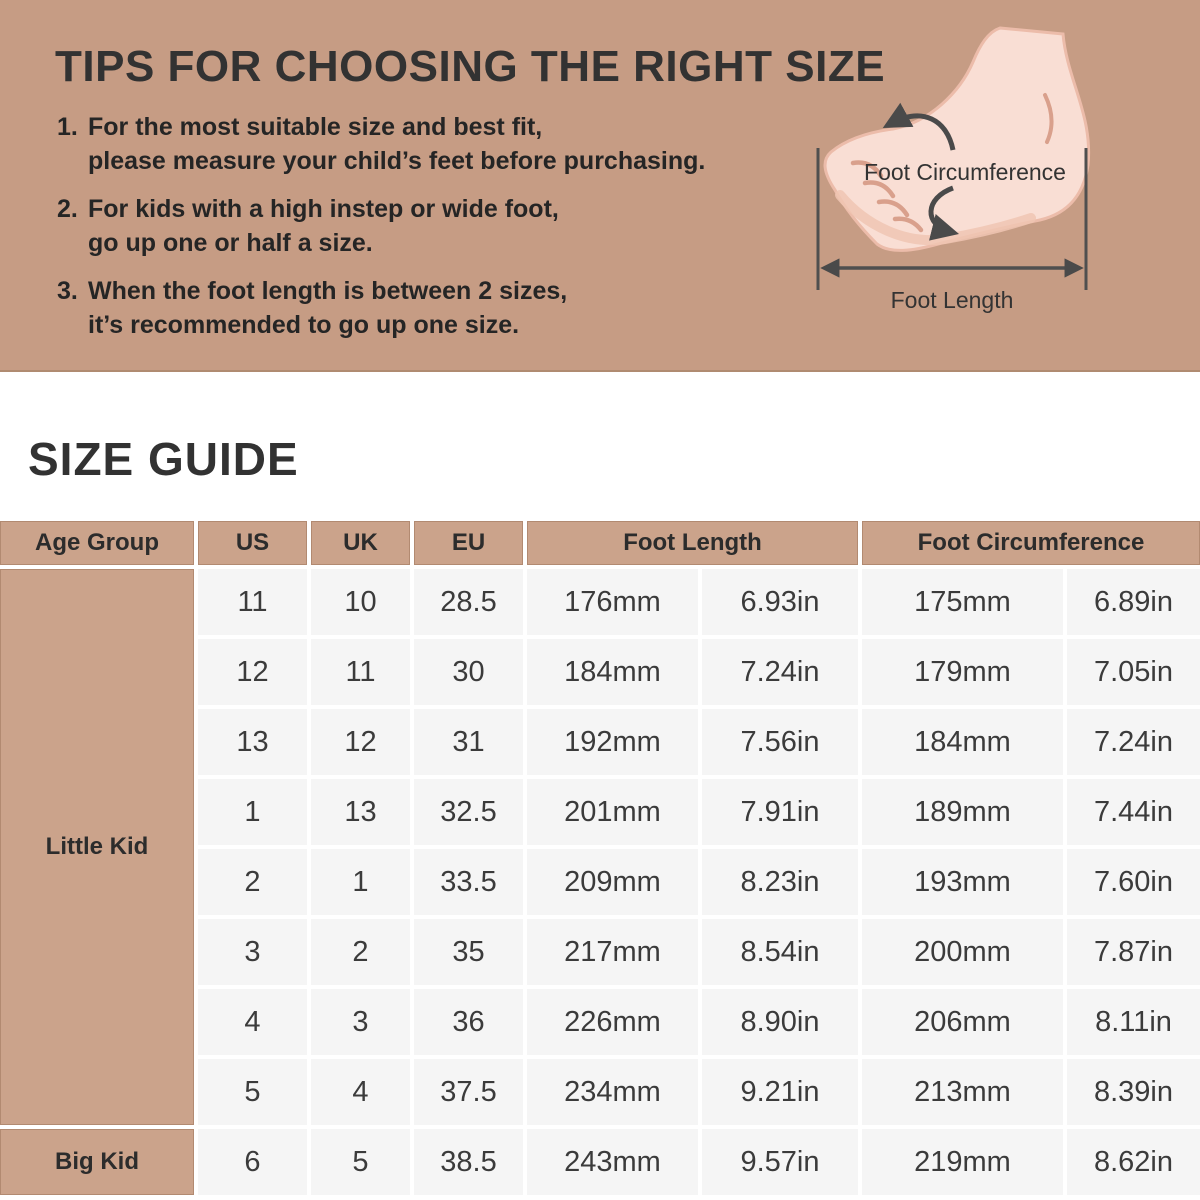 The height and width of the screenshot is (1200, 1200). I want to click on ankle-crease, so click(1048, 118).